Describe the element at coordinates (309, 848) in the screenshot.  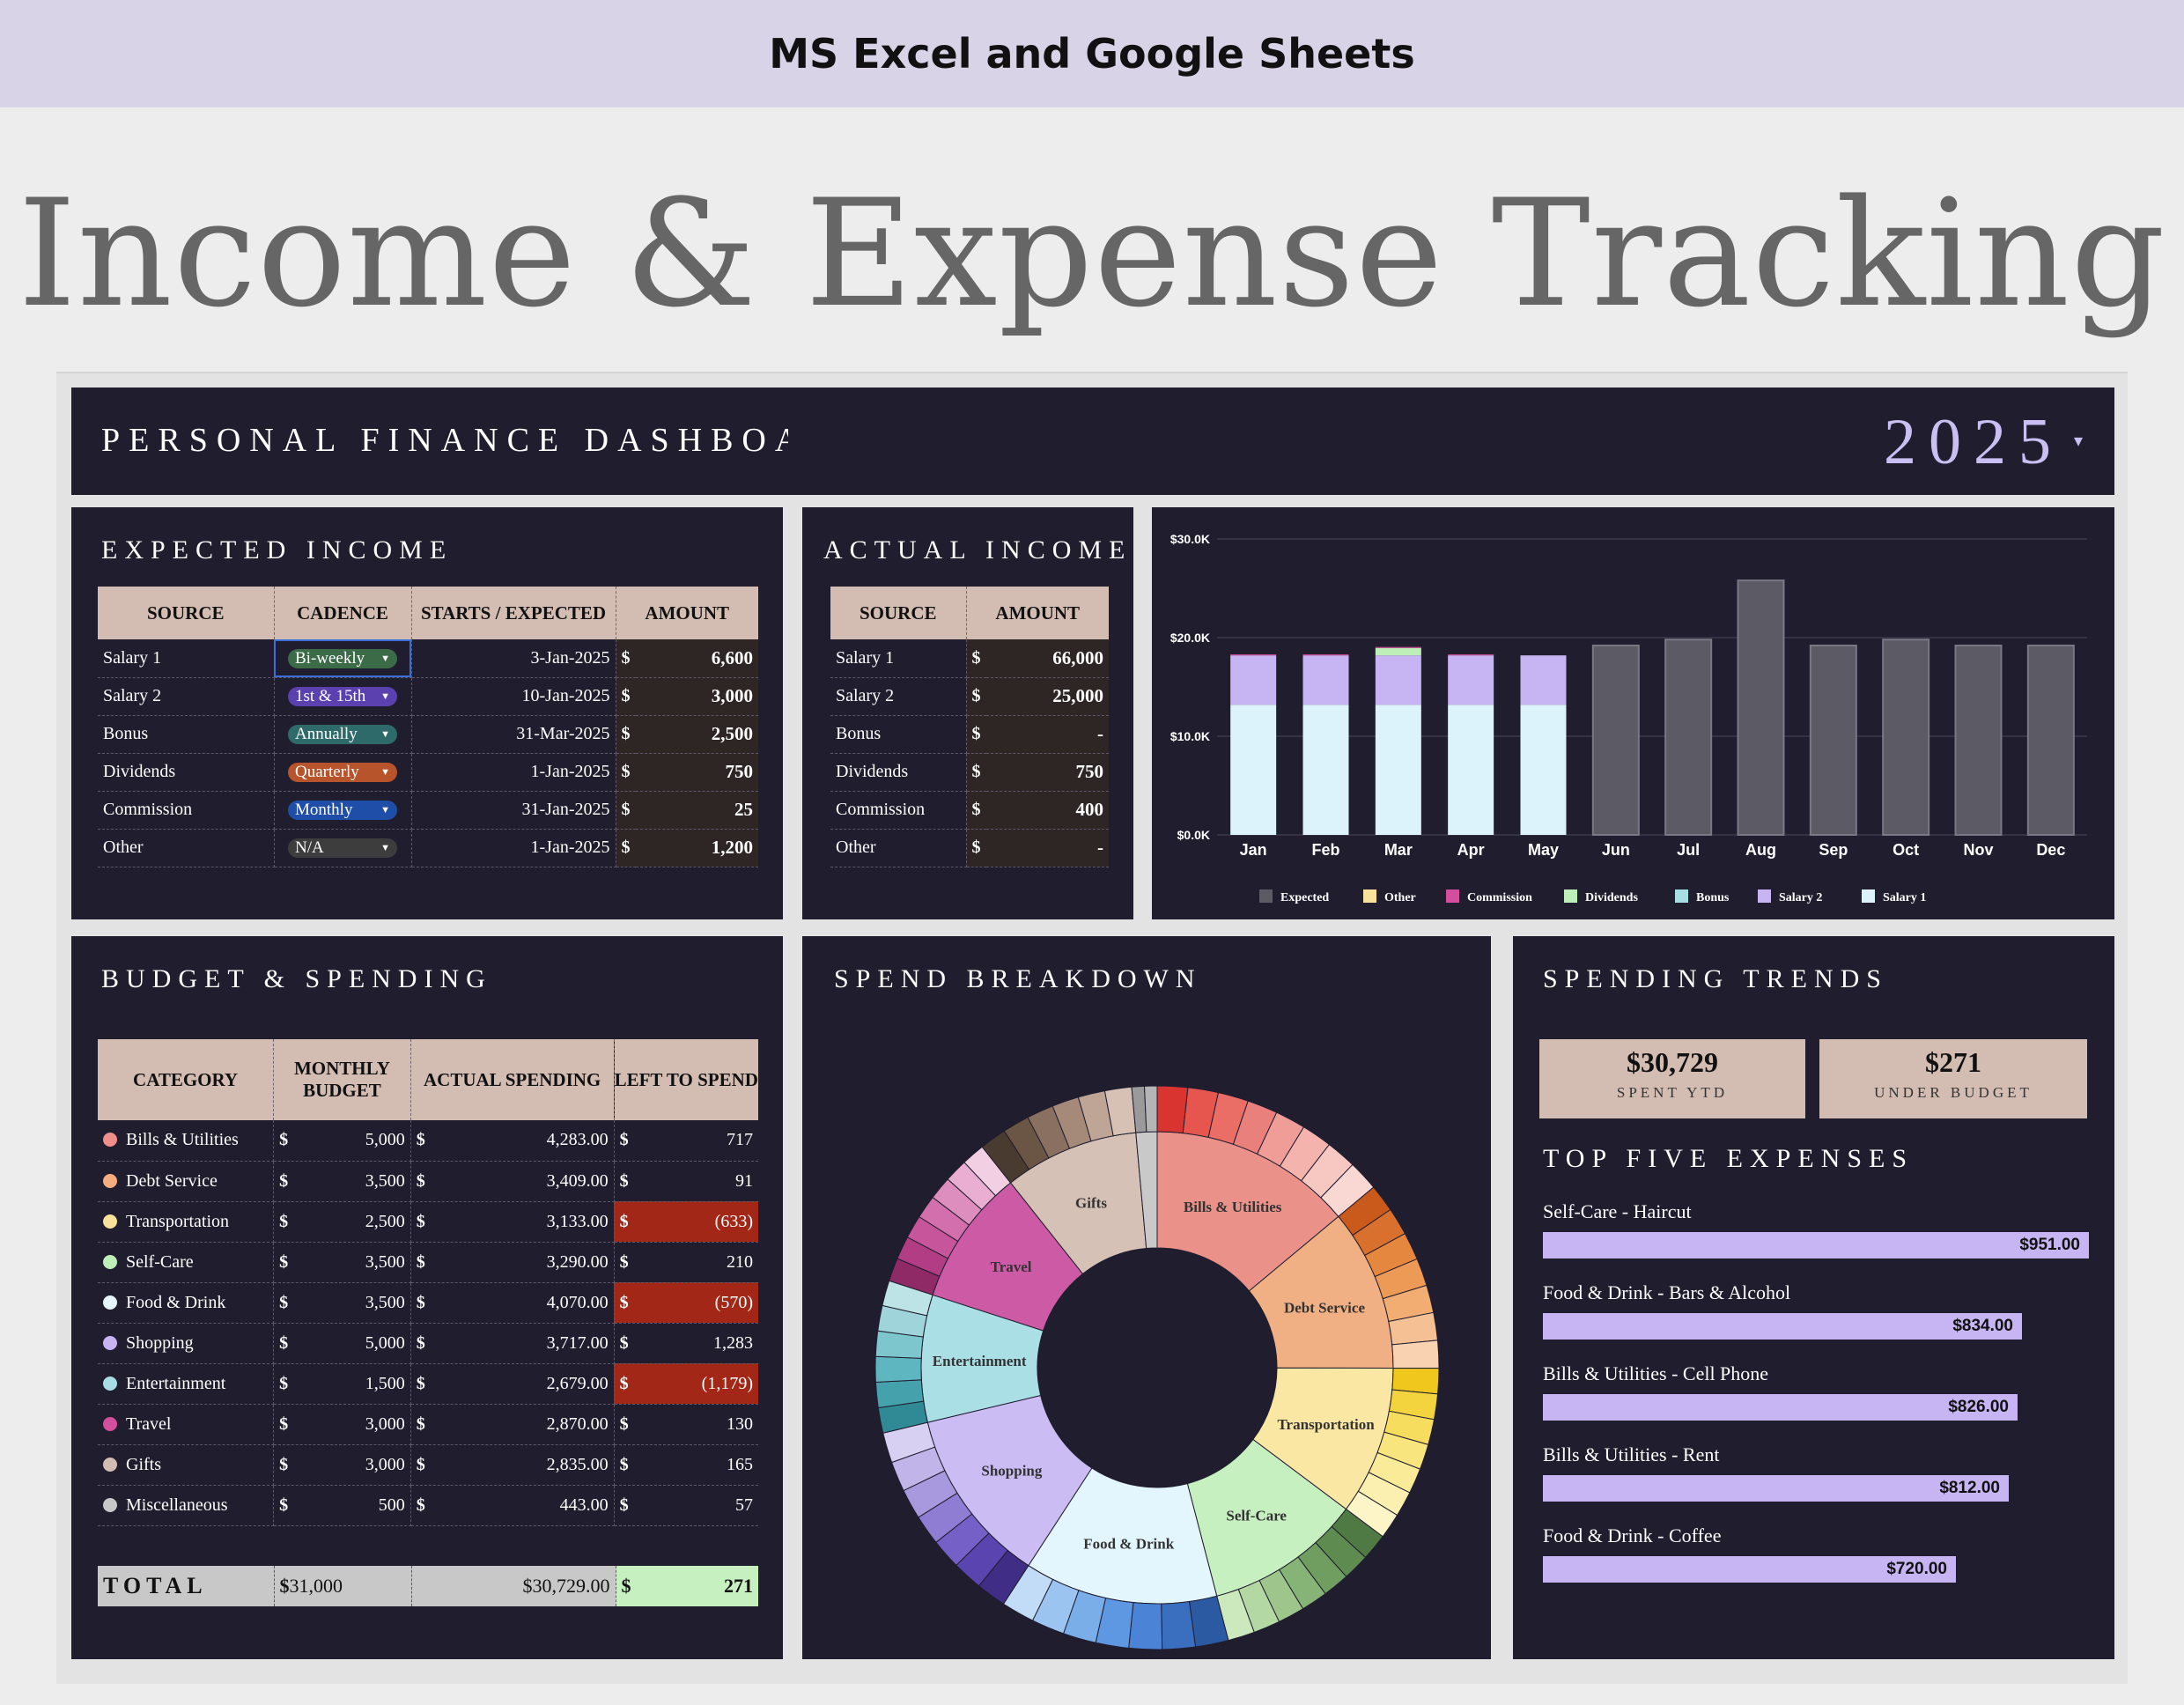
I see `cadence-value: N/A` at that location.